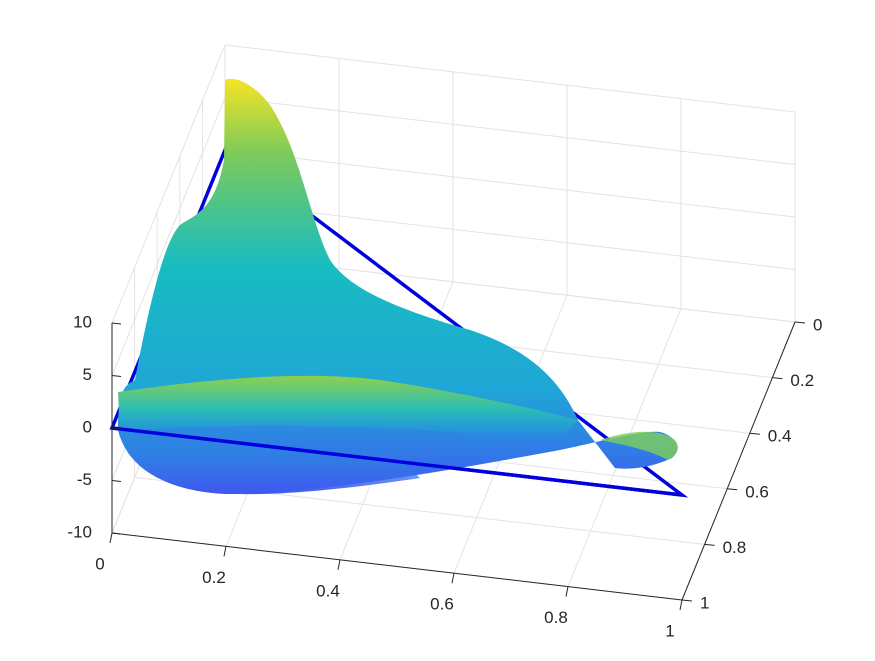  I want to click on y-tick-label: 0.6, so click(757, 491).